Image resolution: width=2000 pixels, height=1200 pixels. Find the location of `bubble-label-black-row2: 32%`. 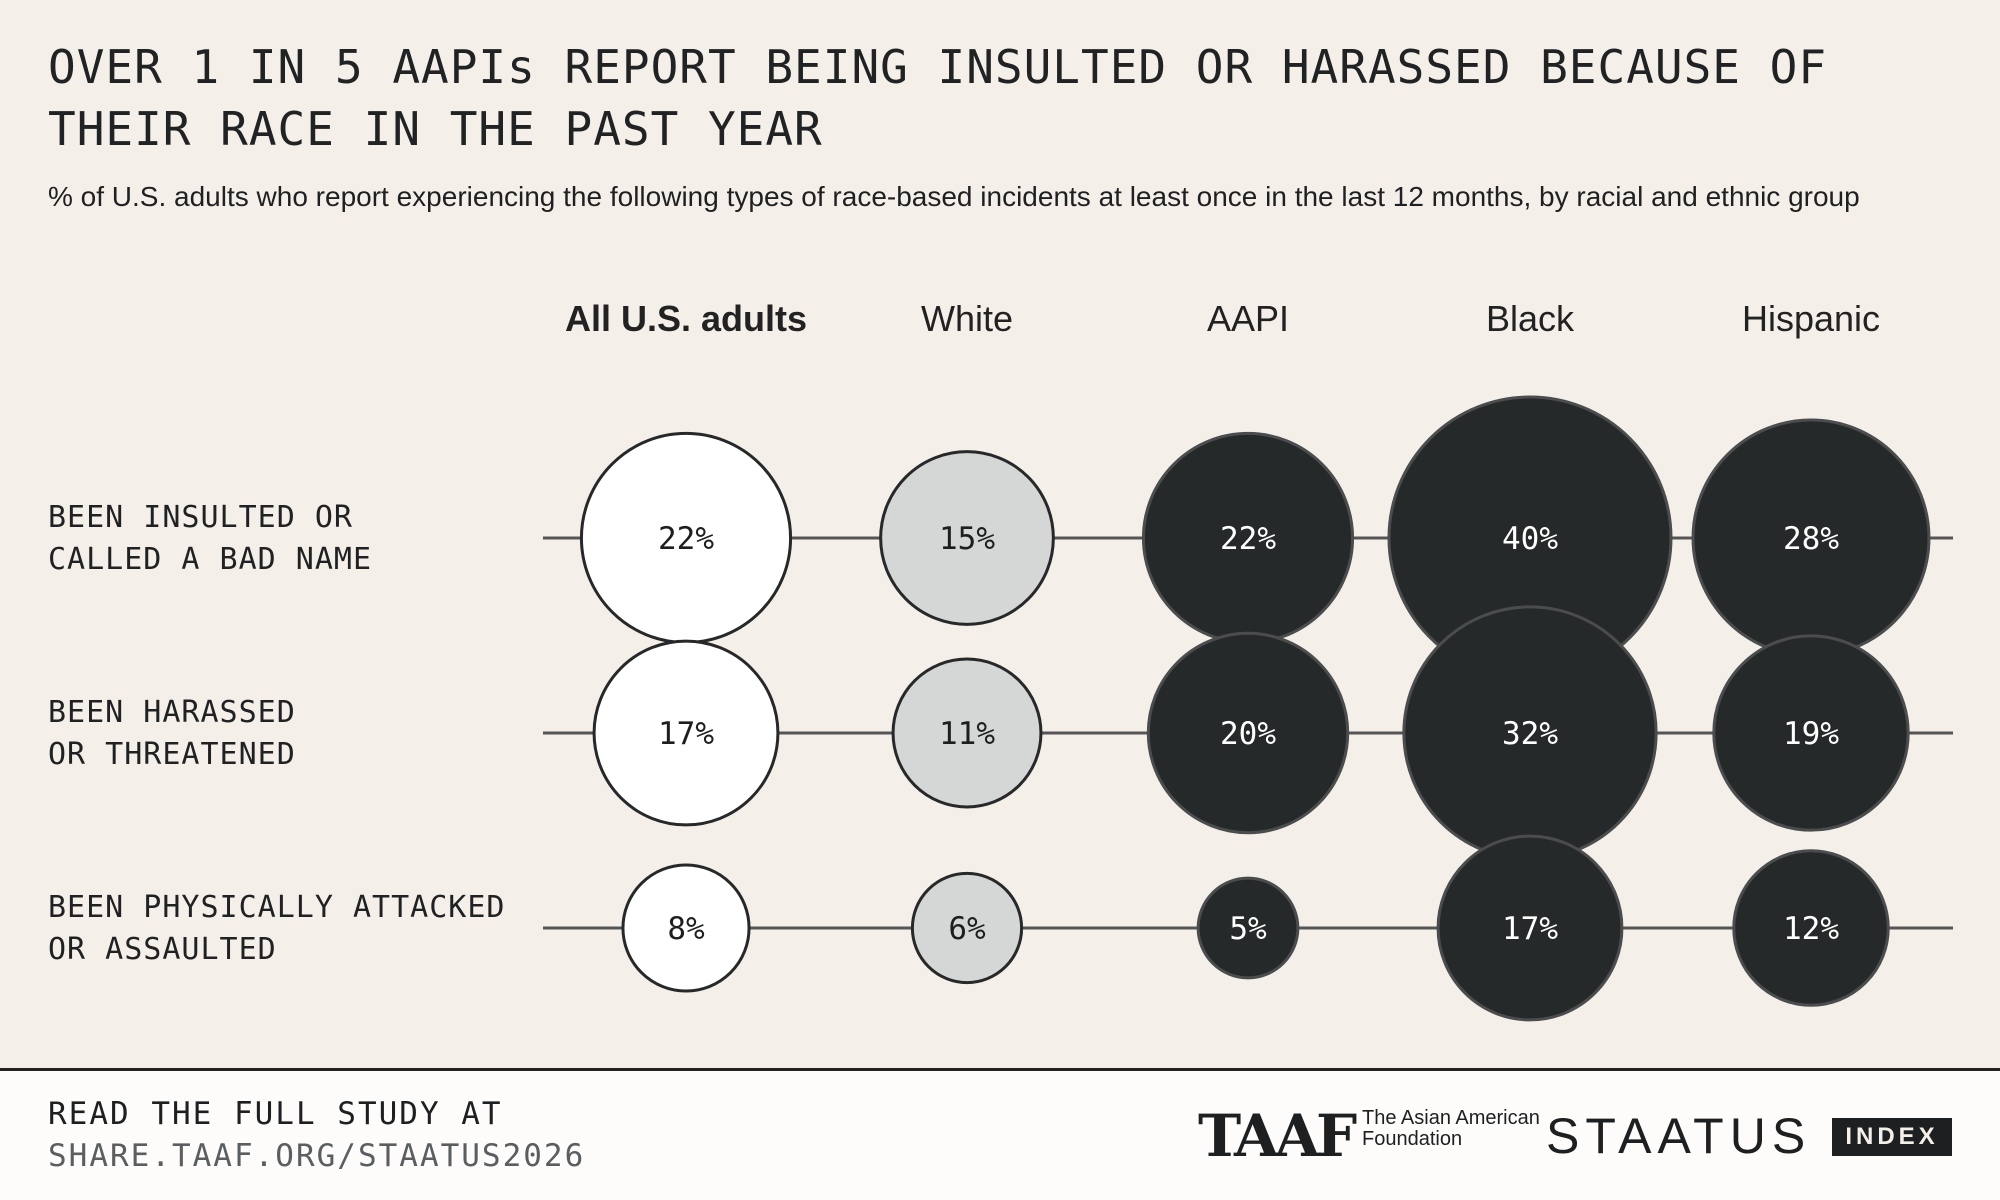

bubble-label-black-row2: 32% is located at coordinates (1530, 734).